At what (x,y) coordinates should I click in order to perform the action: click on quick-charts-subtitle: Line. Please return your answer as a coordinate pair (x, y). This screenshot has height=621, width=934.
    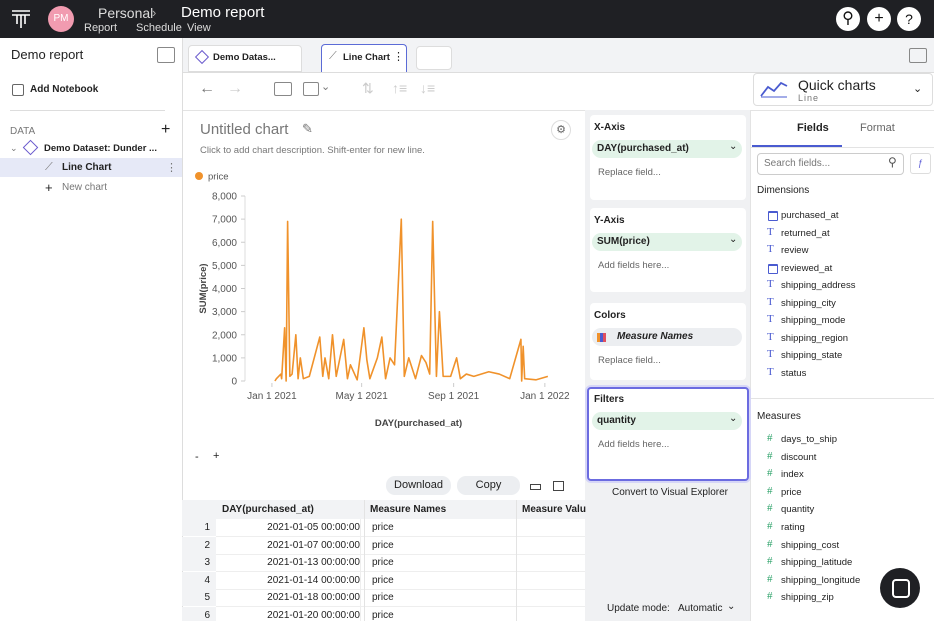
    Looking at the image, I should click on (808, 98).